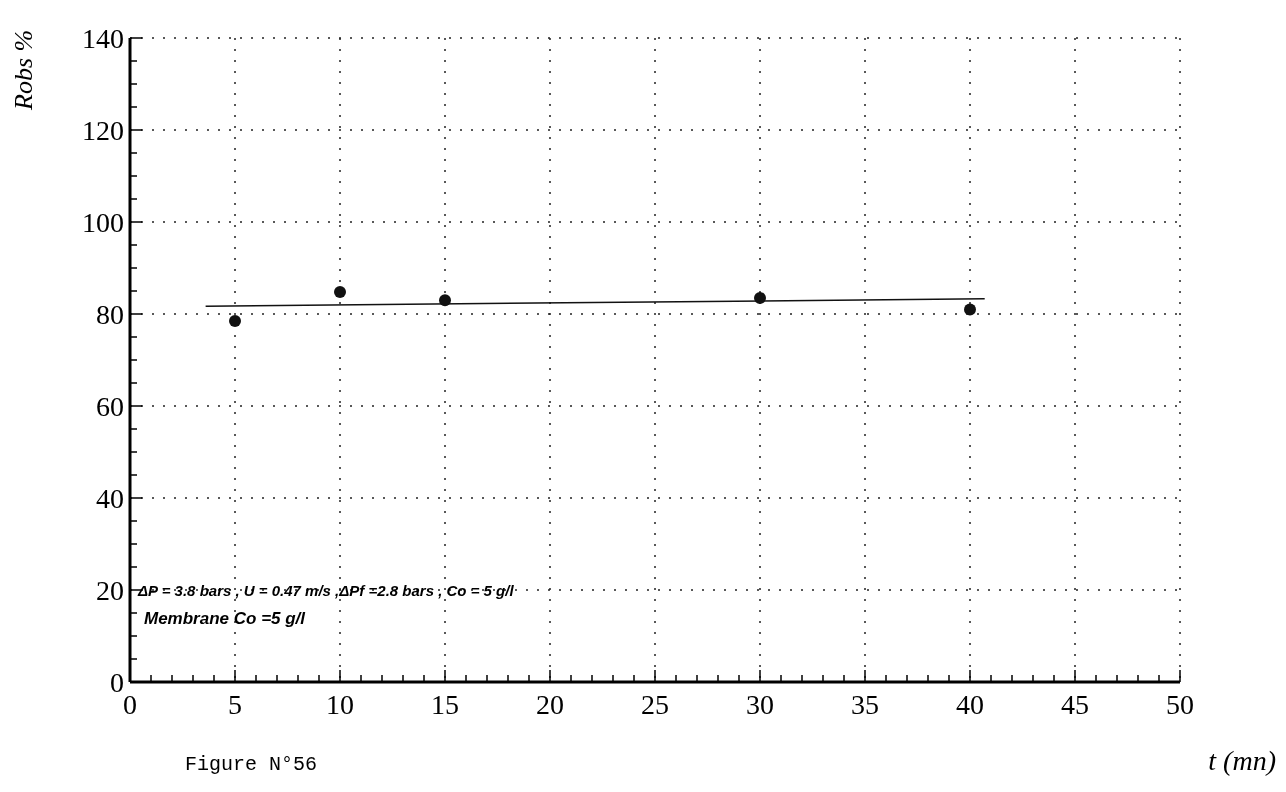 The height and width of the screenshot is (792, 1286). What do you see at coordinates (110, 498) in the screenshot?
I see `y-tick-label: 40` at bounding box center [110, 498].